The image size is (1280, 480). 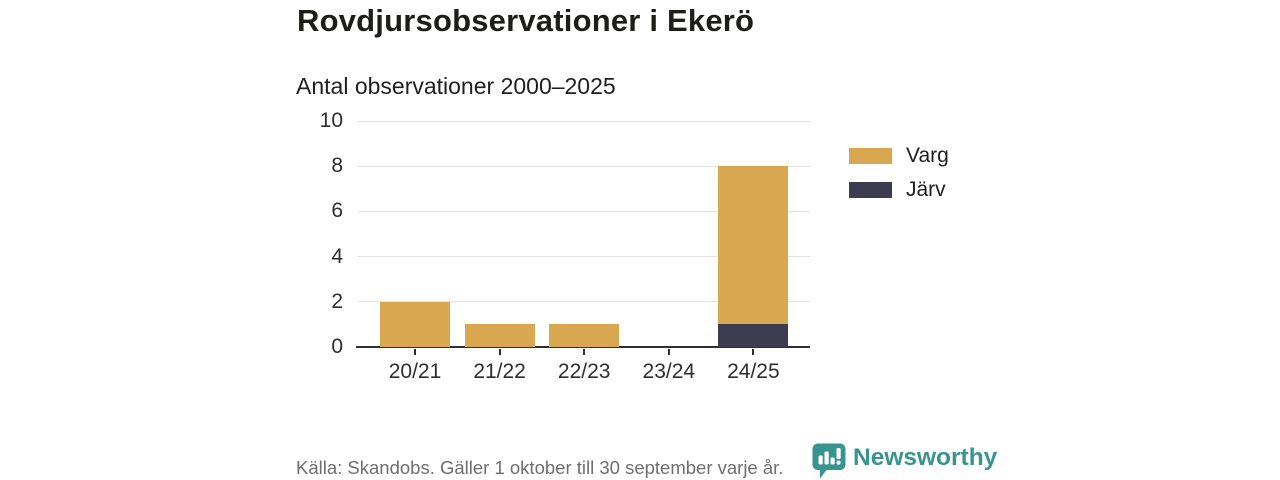 I want to click on x-axis-tick-20/21, so click(x=415, y=351).